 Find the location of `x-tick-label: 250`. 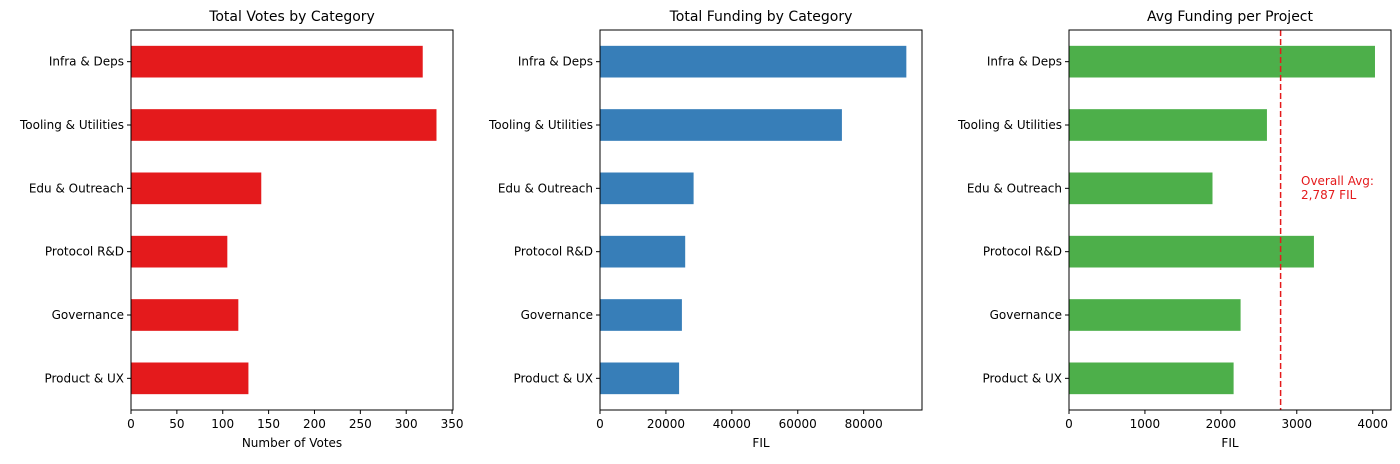

x-tick-label: 250 is located at coordinates (360, 424).